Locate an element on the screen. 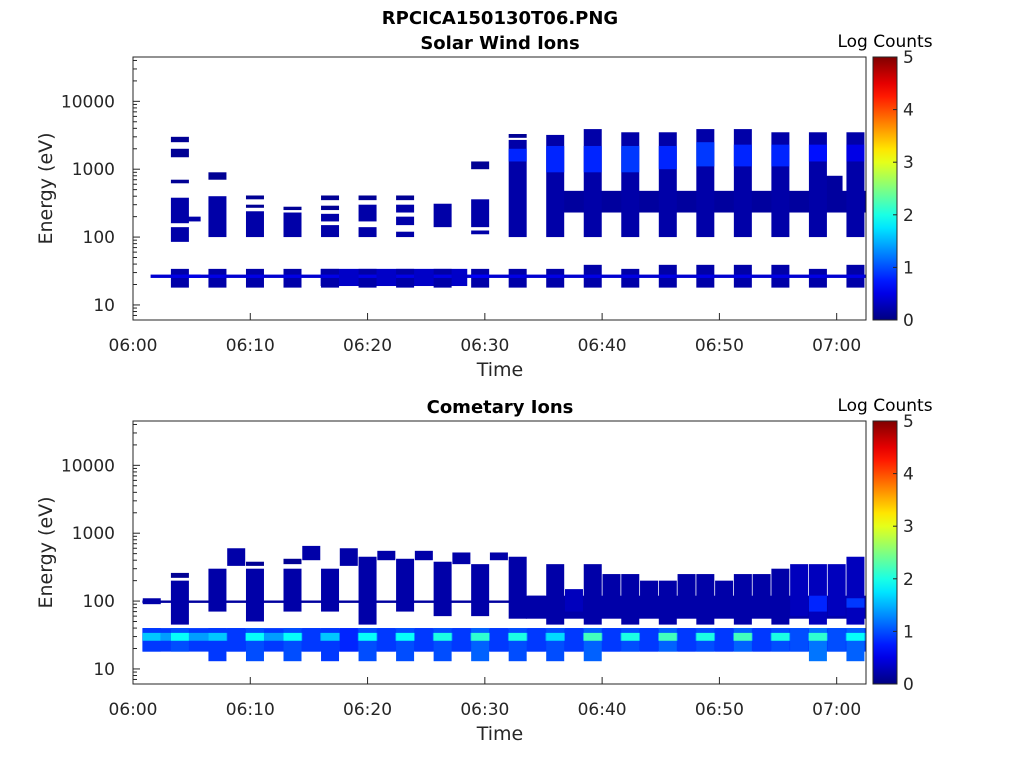 Image resolution: width=1024 pixels, height=768 pixels. y-tick-label: 100 is located at coordinates (99, 602).